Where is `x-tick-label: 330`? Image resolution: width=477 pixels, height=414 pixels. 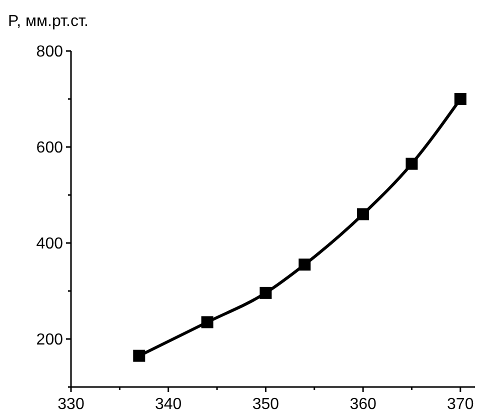
x-tick-label: 330 is located at coordinates (71, 404).